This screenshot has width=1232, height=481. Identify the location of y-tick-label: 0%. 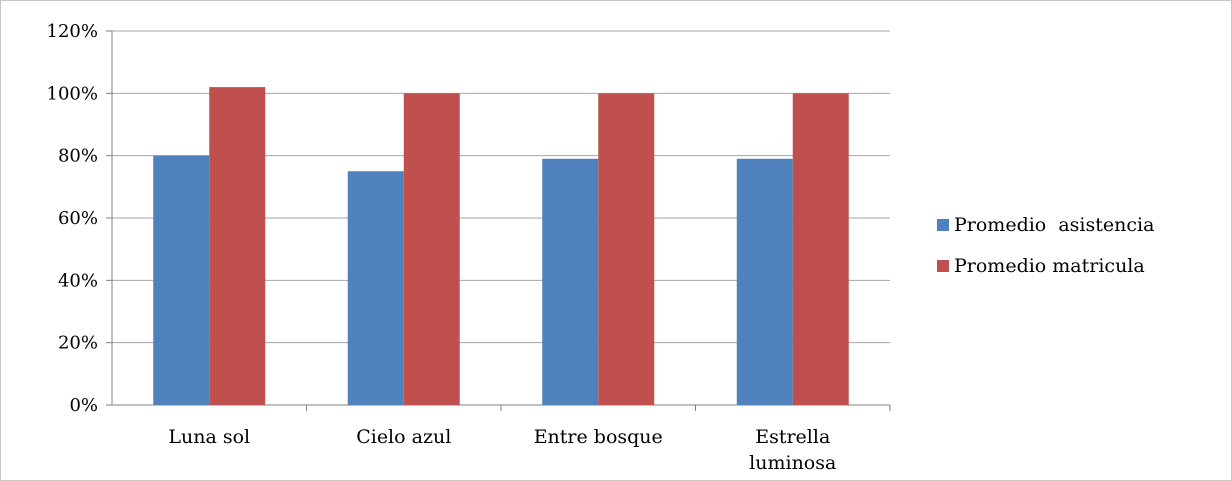
(83, 405).